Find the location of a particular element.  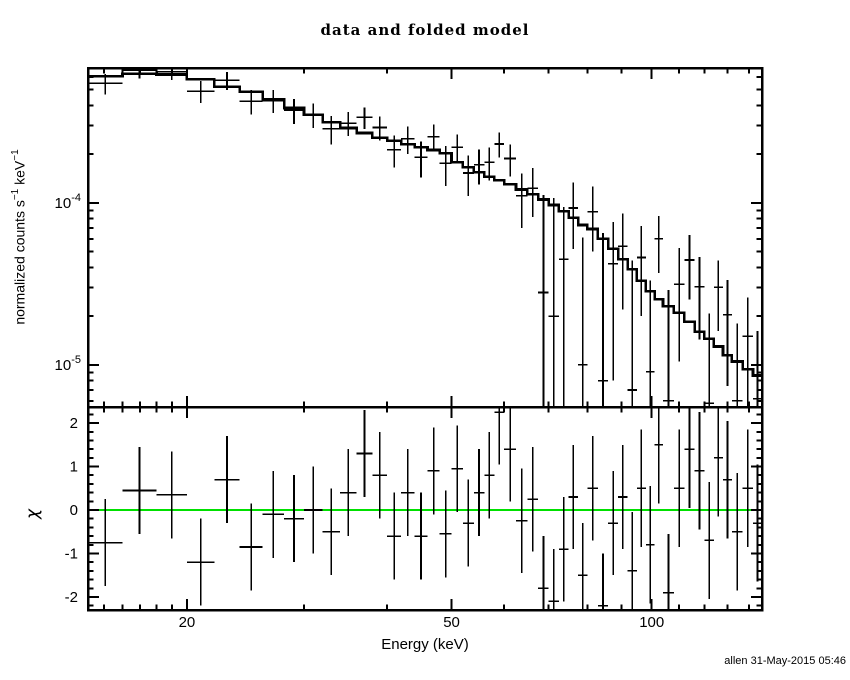

y-axis-label: normalized counts s−1 keV−1 is located at coordinates (19, 237).